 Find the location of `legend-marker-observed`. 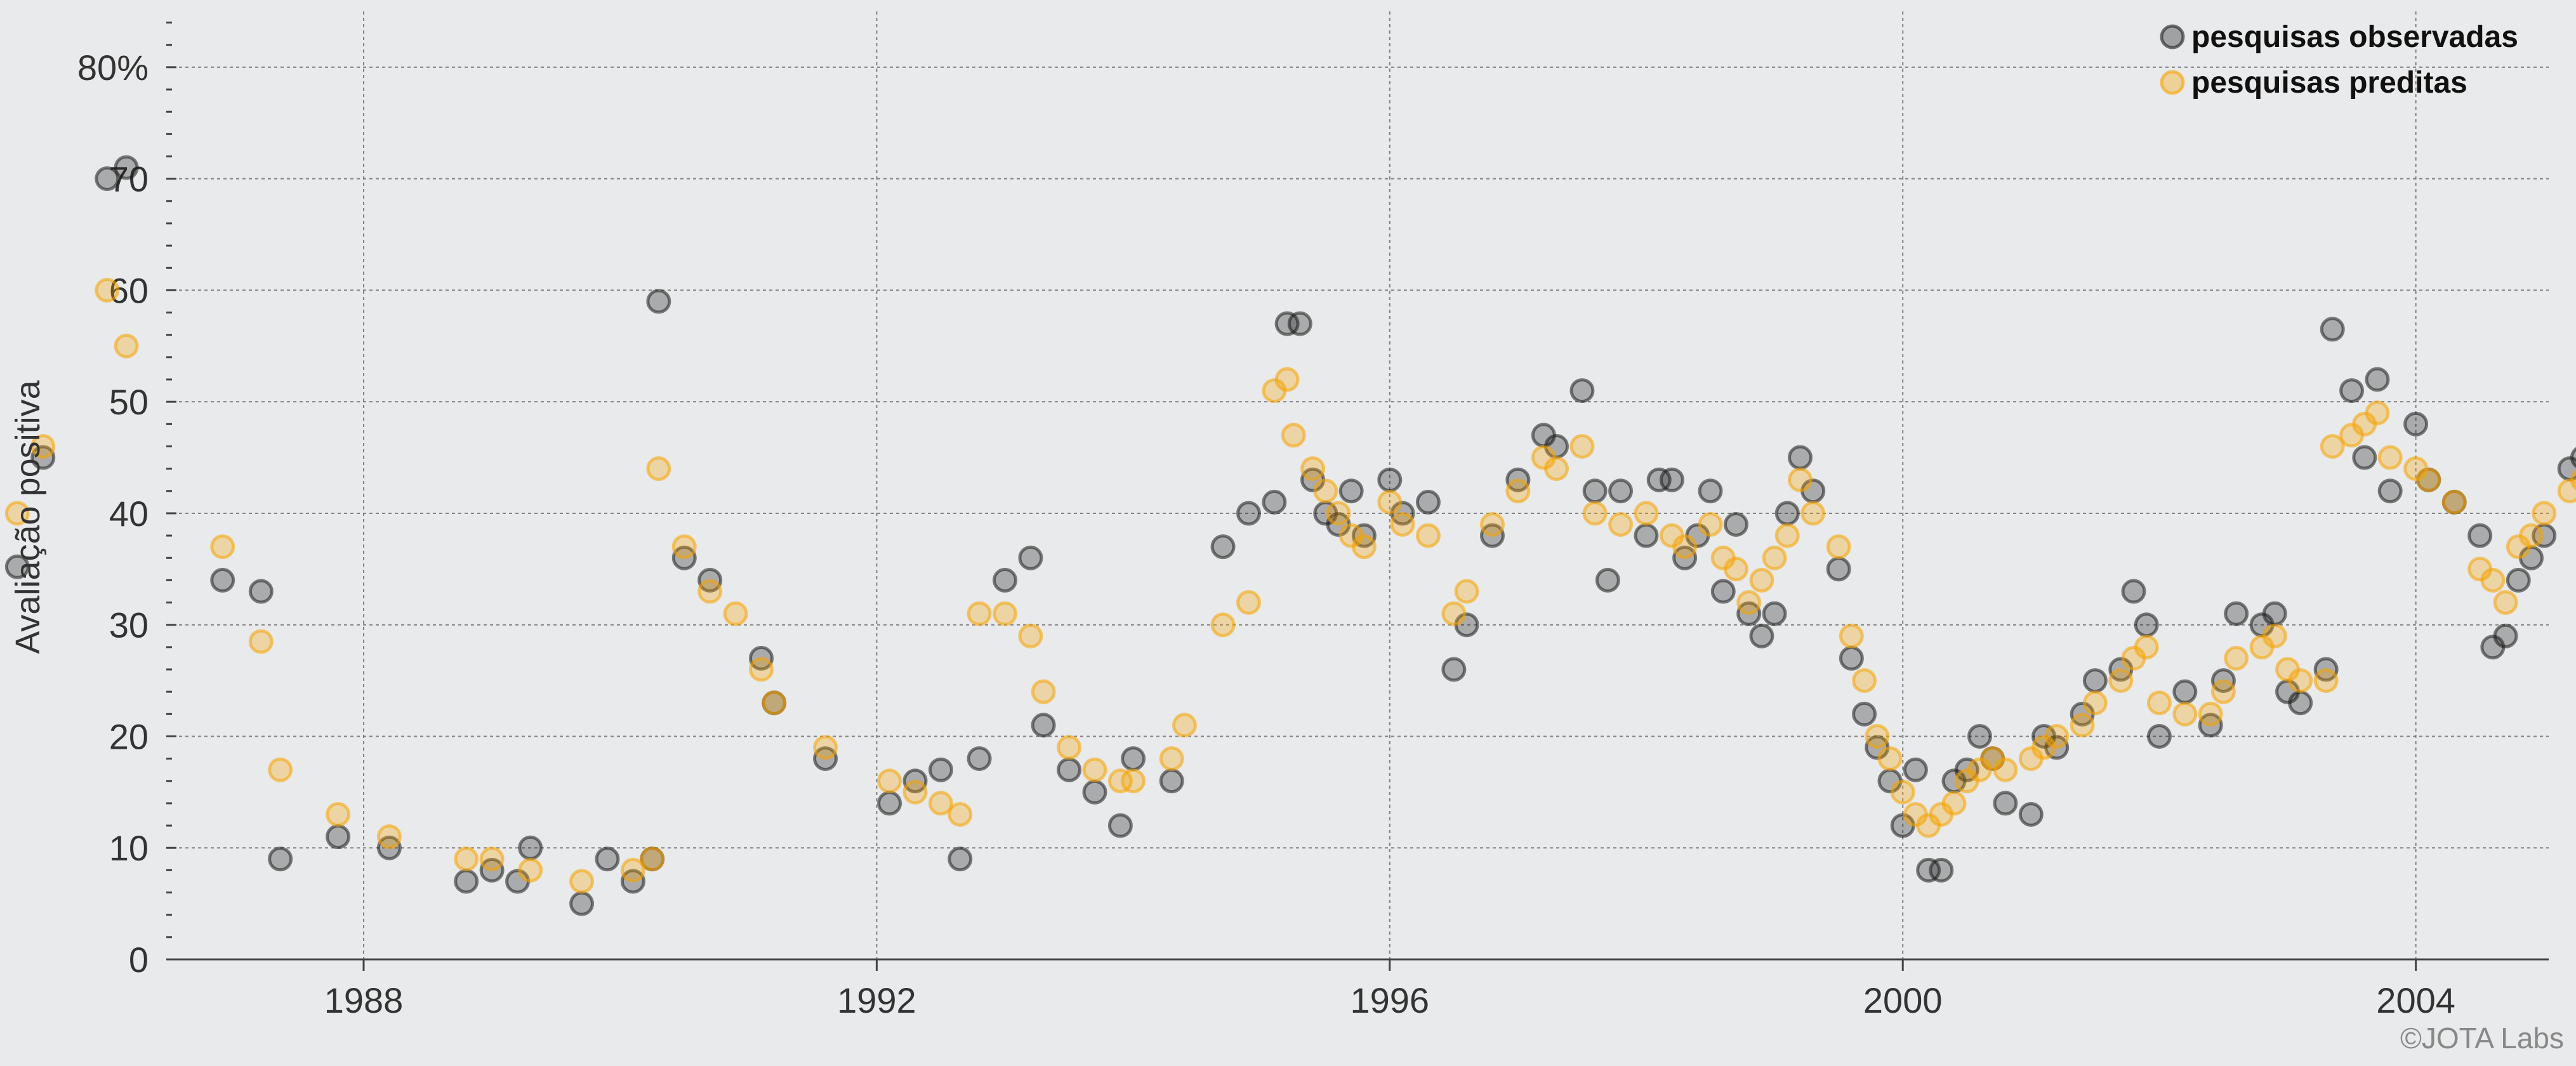

legend-marker-observed is located at coordinates (2173, 36).